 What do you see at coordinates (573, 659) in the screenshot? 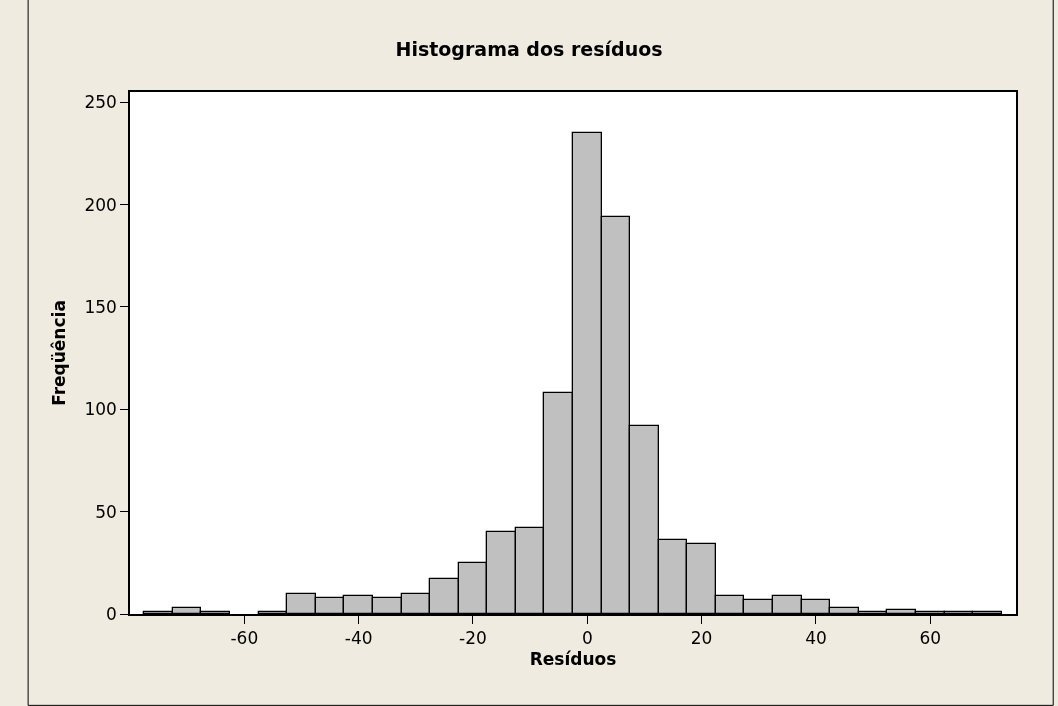
I see `x-axis-title: Resíduos` at bounding box center [573, 659].